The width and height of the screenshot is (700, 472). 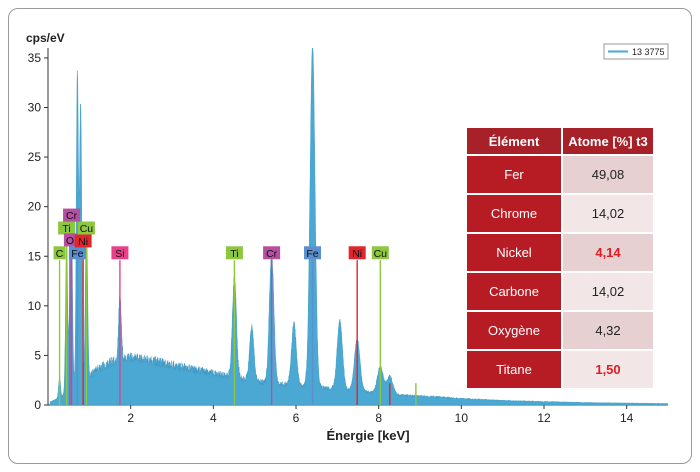 I want to click on element-label-text: Si, so click(x=119, y=254).